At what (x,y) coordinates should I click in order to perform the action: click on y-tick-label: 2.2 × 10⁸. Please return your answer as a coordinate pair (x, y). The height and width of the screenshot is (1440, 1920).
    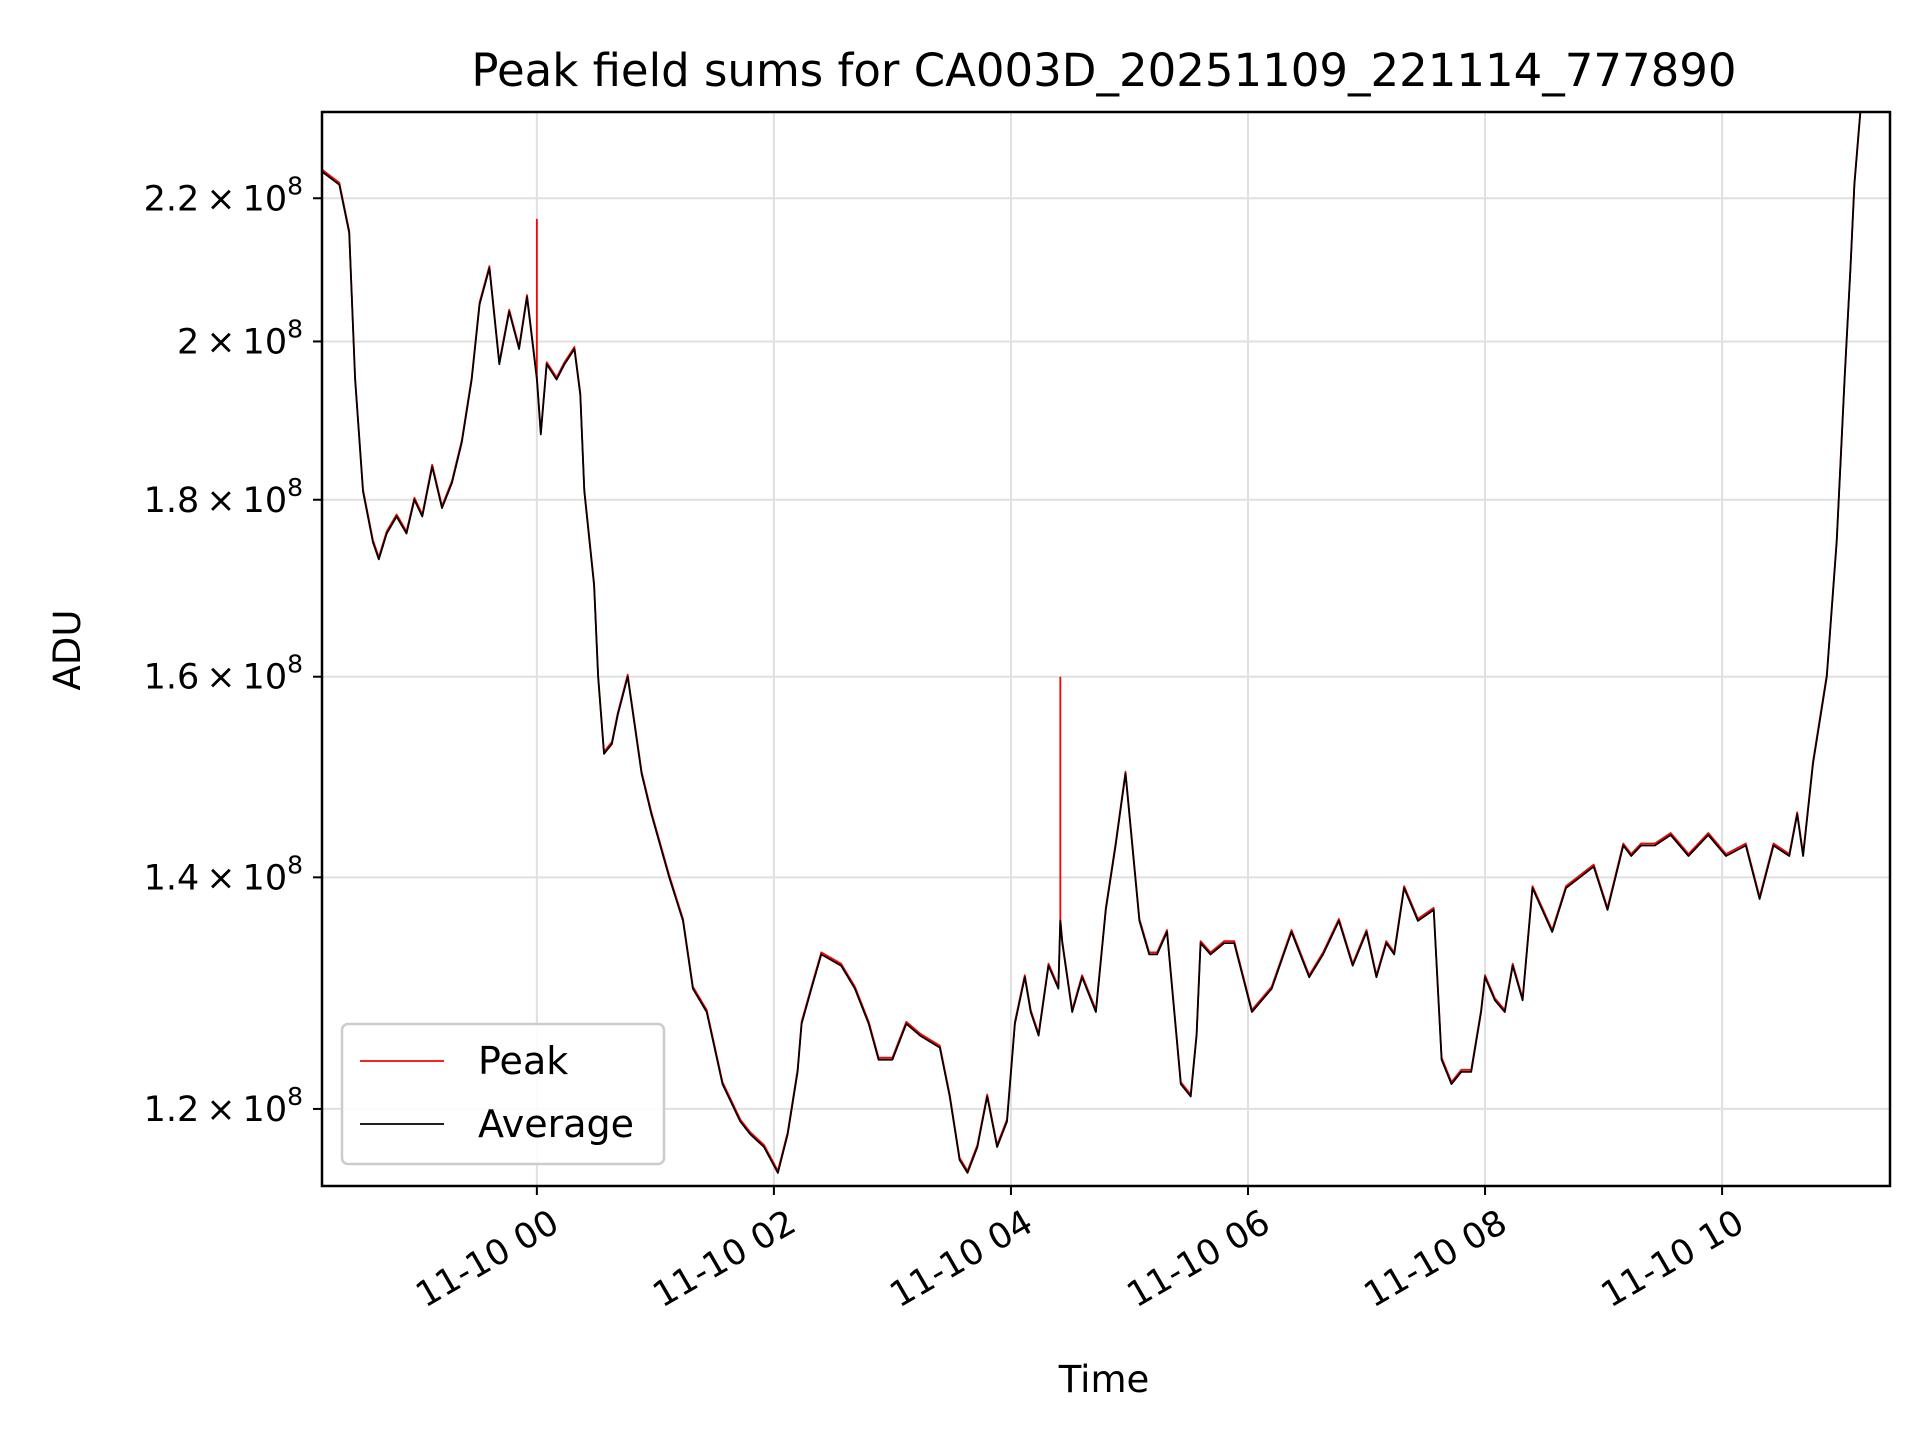
    Looking at the image, I should click on (223, 195).